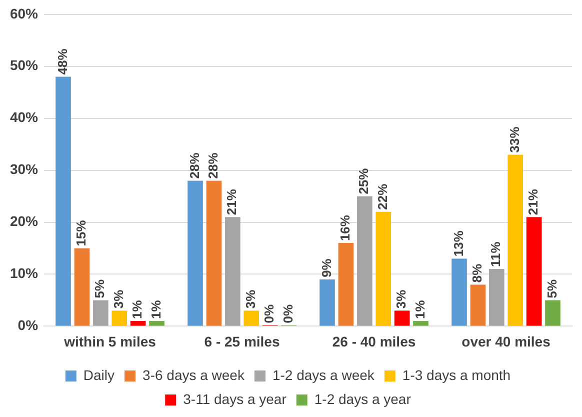  I want to click on data-label: 9%, so click(326, 268).